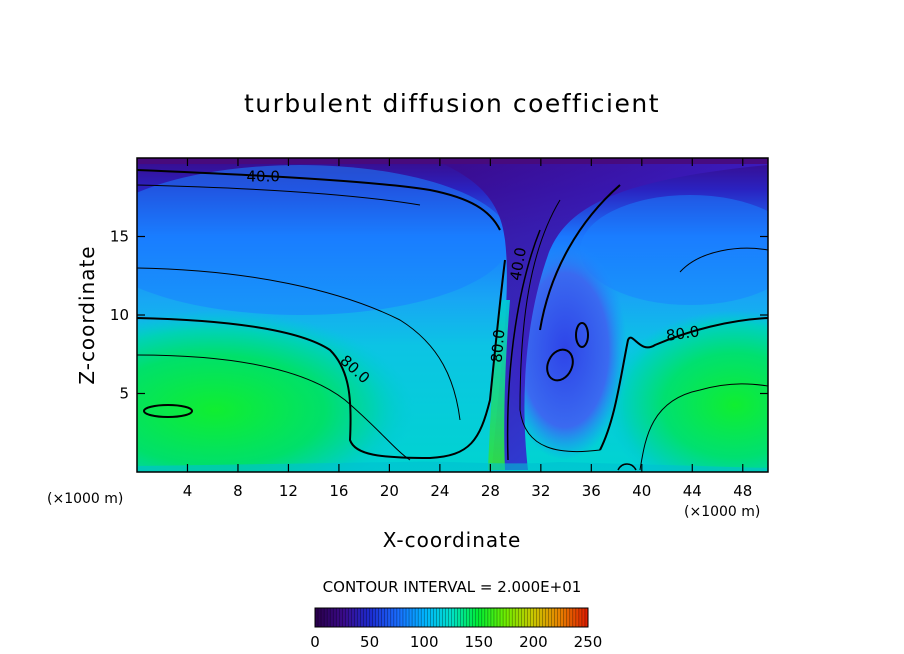  What do you see at coordinates (124, 394) in the screenshot?
I see `y-tick-label: 5` at bounding box center [124, 394].